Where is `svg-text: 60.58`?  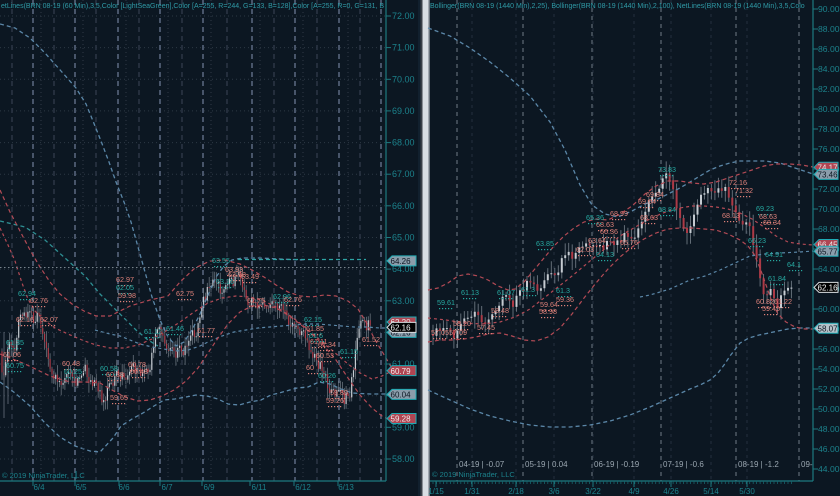
svg-text: 60.58 is located at coordinates (109, 368).